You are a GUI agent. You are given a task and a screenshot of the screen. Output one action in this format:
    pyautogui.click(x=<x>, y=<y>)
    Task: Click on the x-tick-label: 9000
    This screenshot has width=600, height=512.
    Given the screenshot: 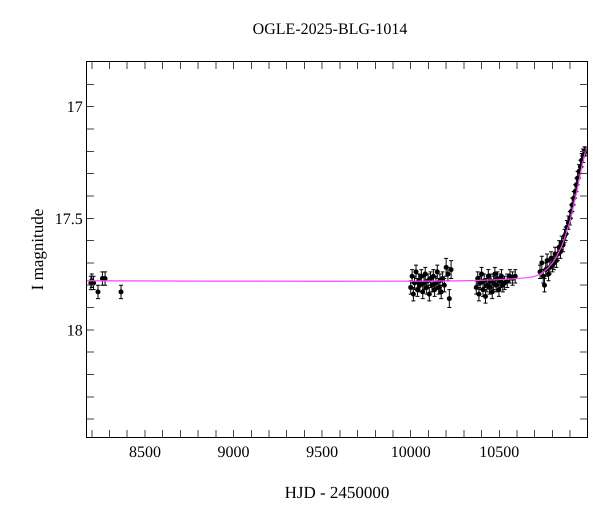 What is the action you would take?
    pyautogui.click(x=234, y=453)
    